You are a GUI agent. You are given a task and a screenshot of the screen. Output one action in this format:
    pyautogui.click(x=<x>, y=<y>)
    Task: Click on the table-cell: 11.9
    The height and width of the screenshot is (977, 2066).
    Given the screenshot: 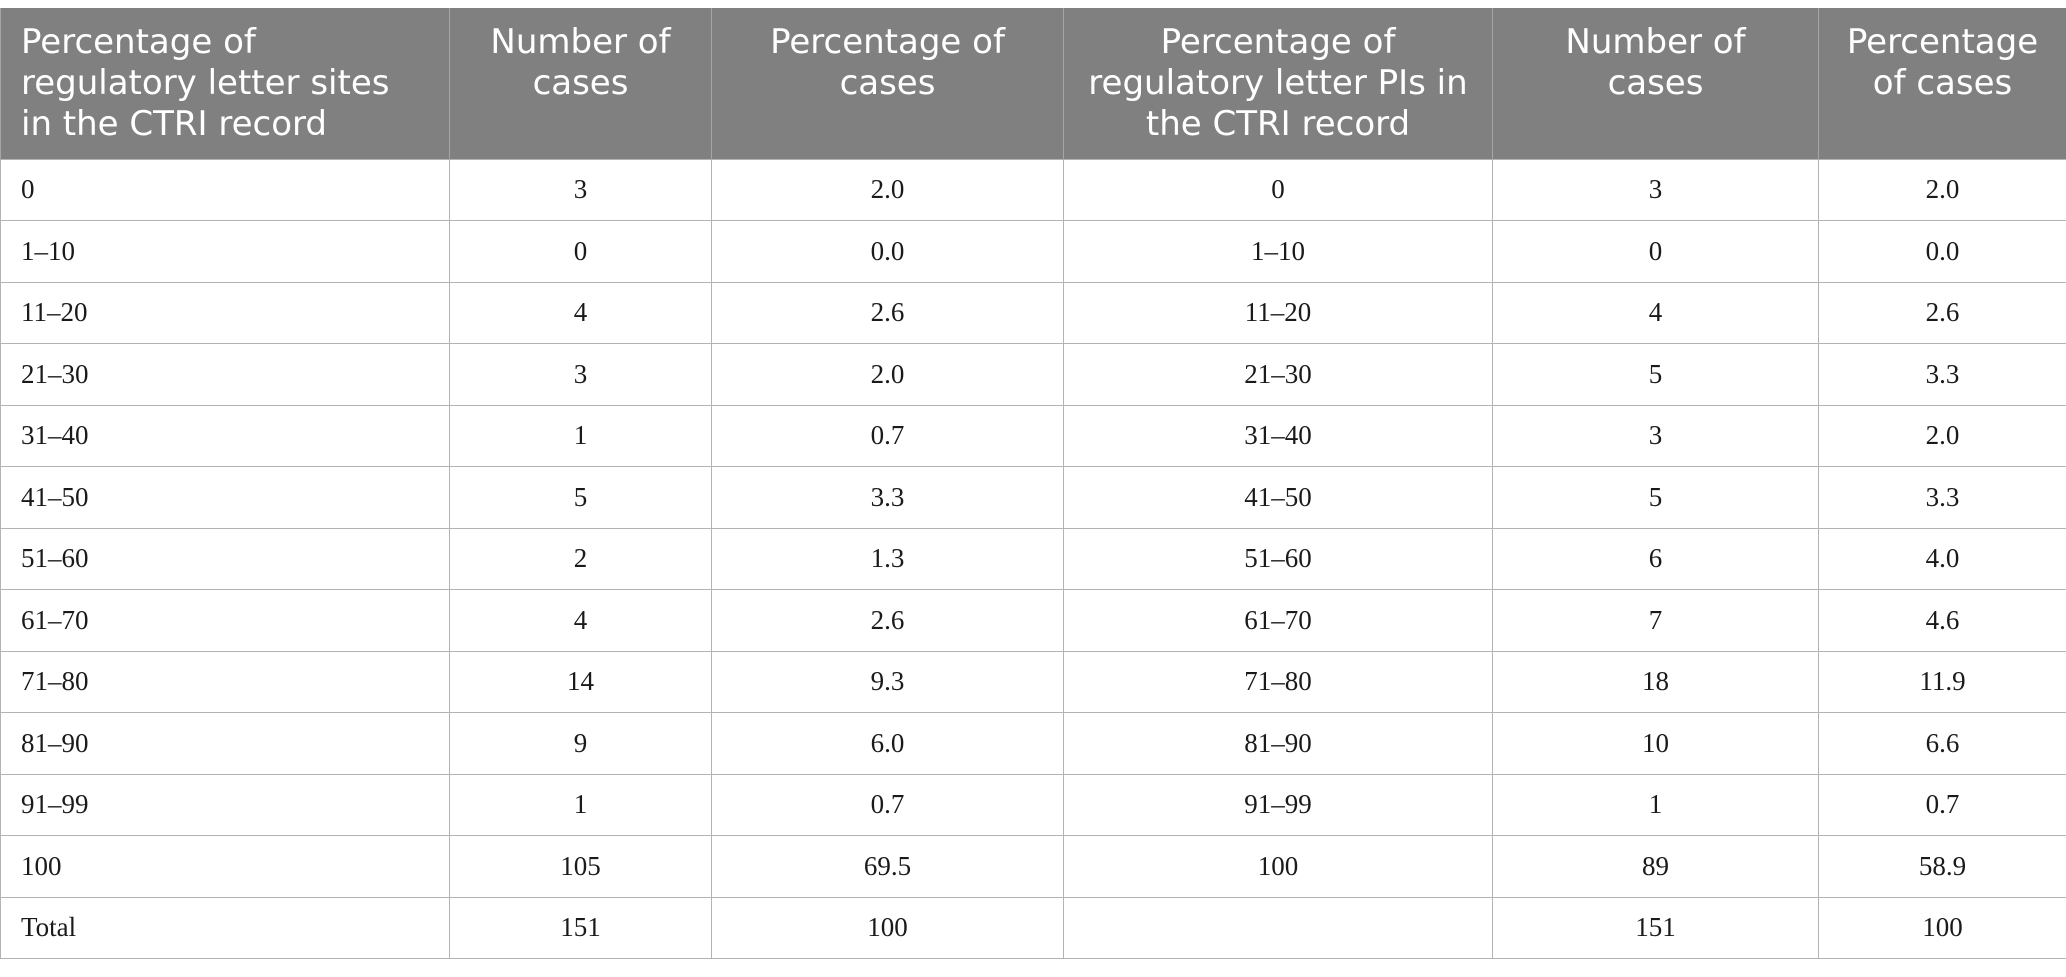 What is the action you would take?
    pyautogui.click(x=1942, y=681)
    